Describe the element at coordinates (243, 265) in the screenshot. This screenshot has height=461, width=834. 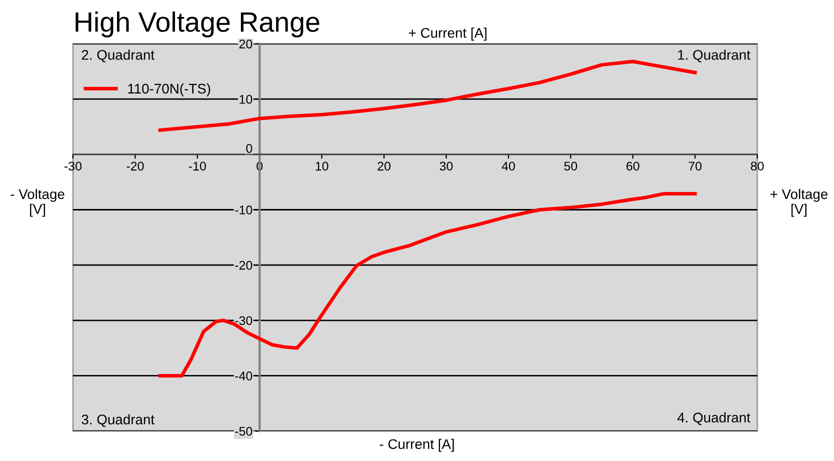
I see `y-tick-label: -20` at that location.